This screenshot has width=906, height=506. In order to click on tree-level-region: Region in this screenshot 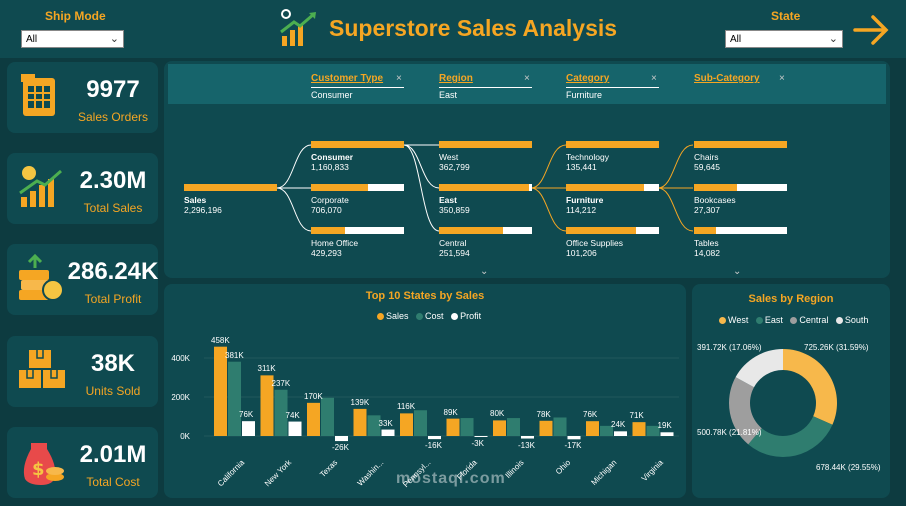, I will do `click(456, 78)`.